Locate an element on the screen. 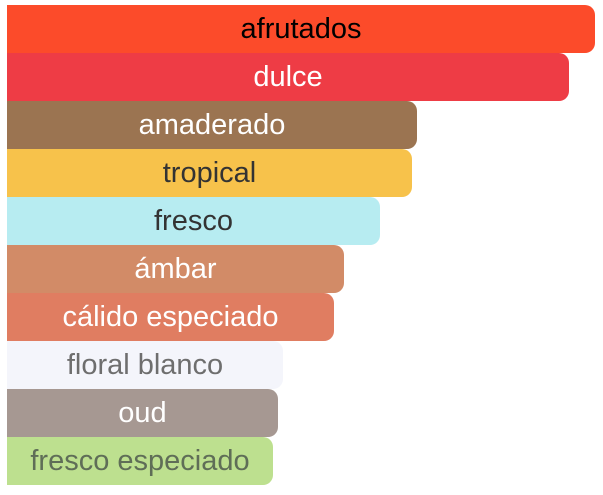 This screenshot has height=495, width=603. accord-bar: fresco especiado is located at coordinates (140, 461).